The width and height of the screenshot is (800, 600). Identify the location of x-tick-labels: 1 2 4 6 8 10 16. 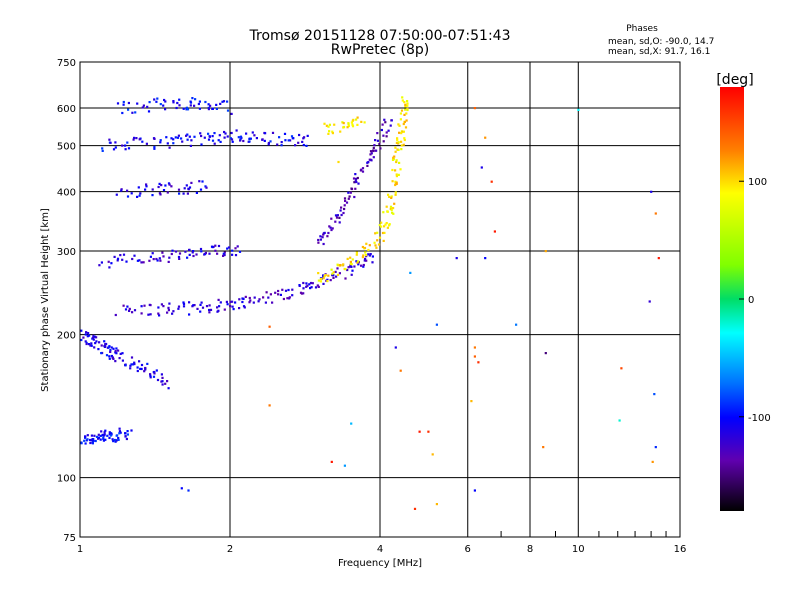
(382, 549).